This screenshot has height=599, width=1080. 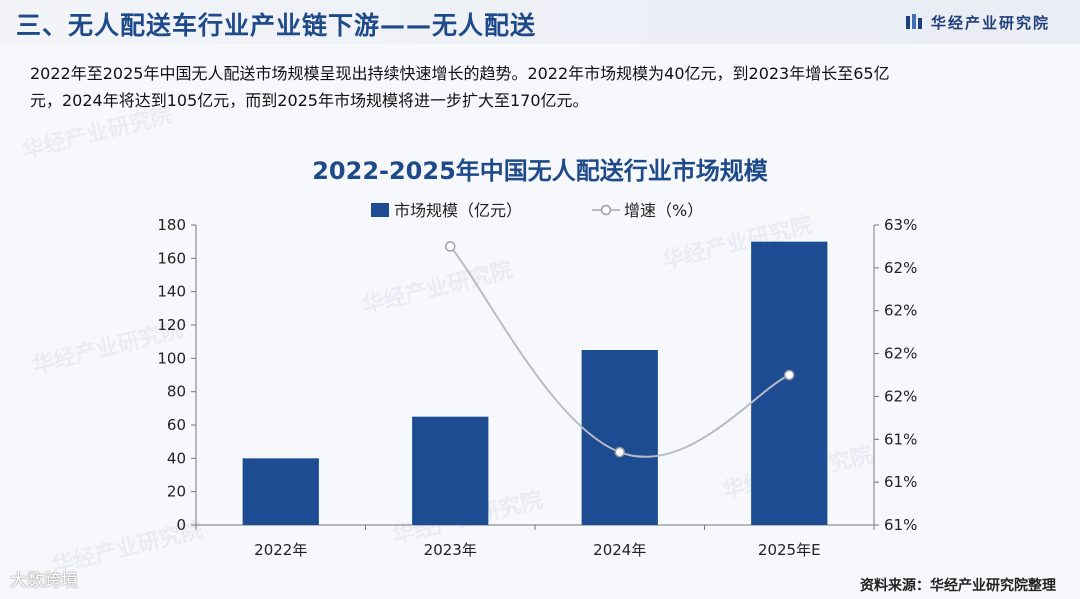 I want to click on y-left-tick-label: 60, so click(x=176, y=425).